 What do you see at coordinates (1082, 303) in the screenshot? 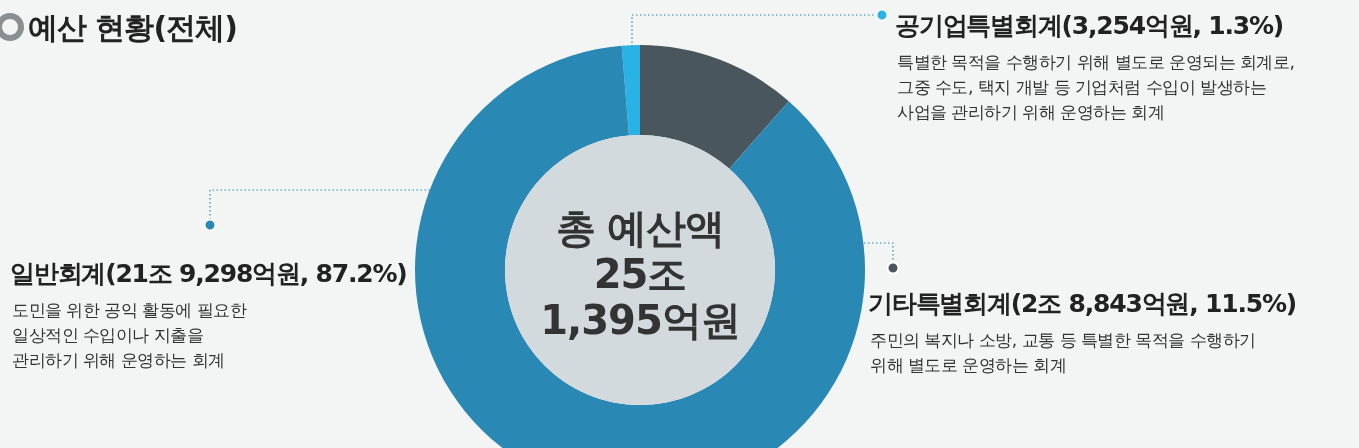
I see `legend-label: 기타특별회계(2조 8,843억원, 11.5%)` at bounding box center [1082, 303].